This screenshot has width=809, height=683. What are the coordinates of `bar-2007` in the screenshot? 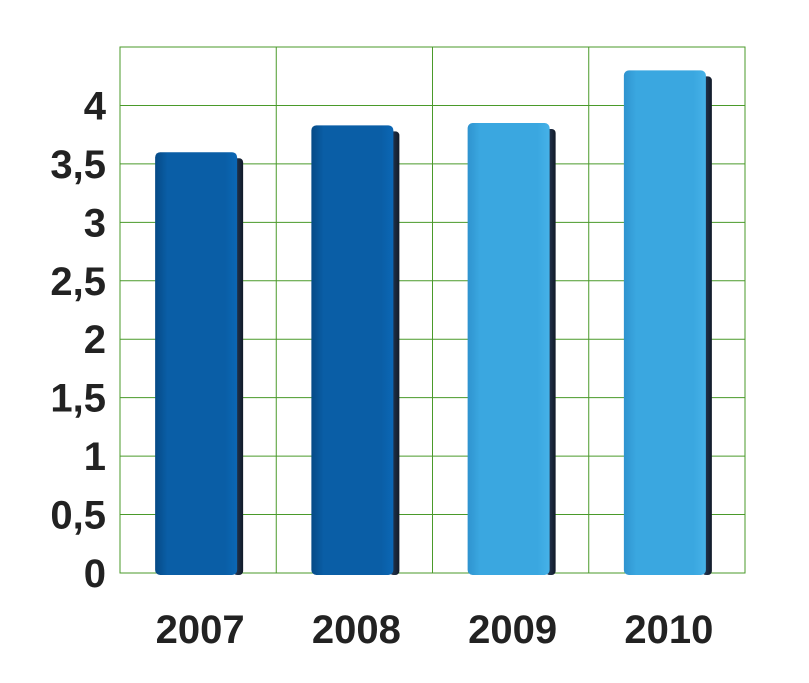 It's located at (199, 363).